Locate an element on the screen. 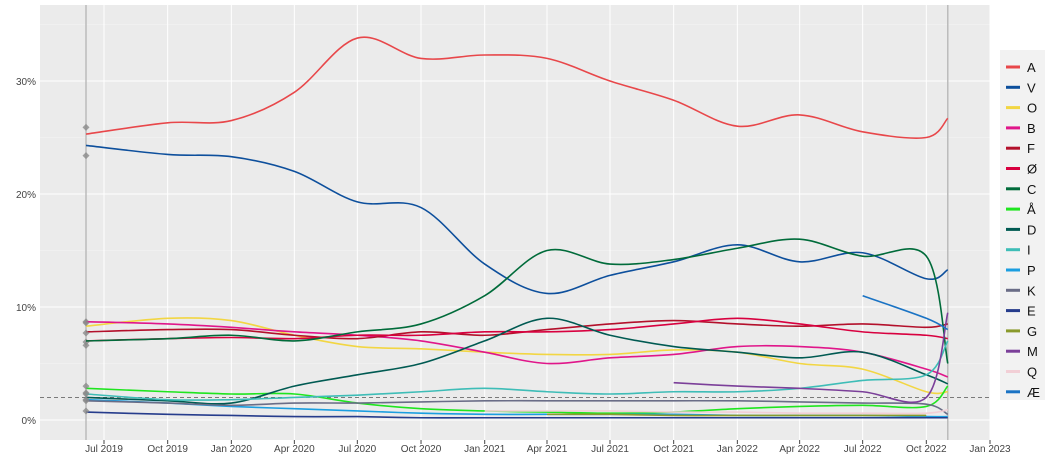 The height and width of the screenshot is (467, 1050). legend-label: M is located at coordinates (1032, 351).